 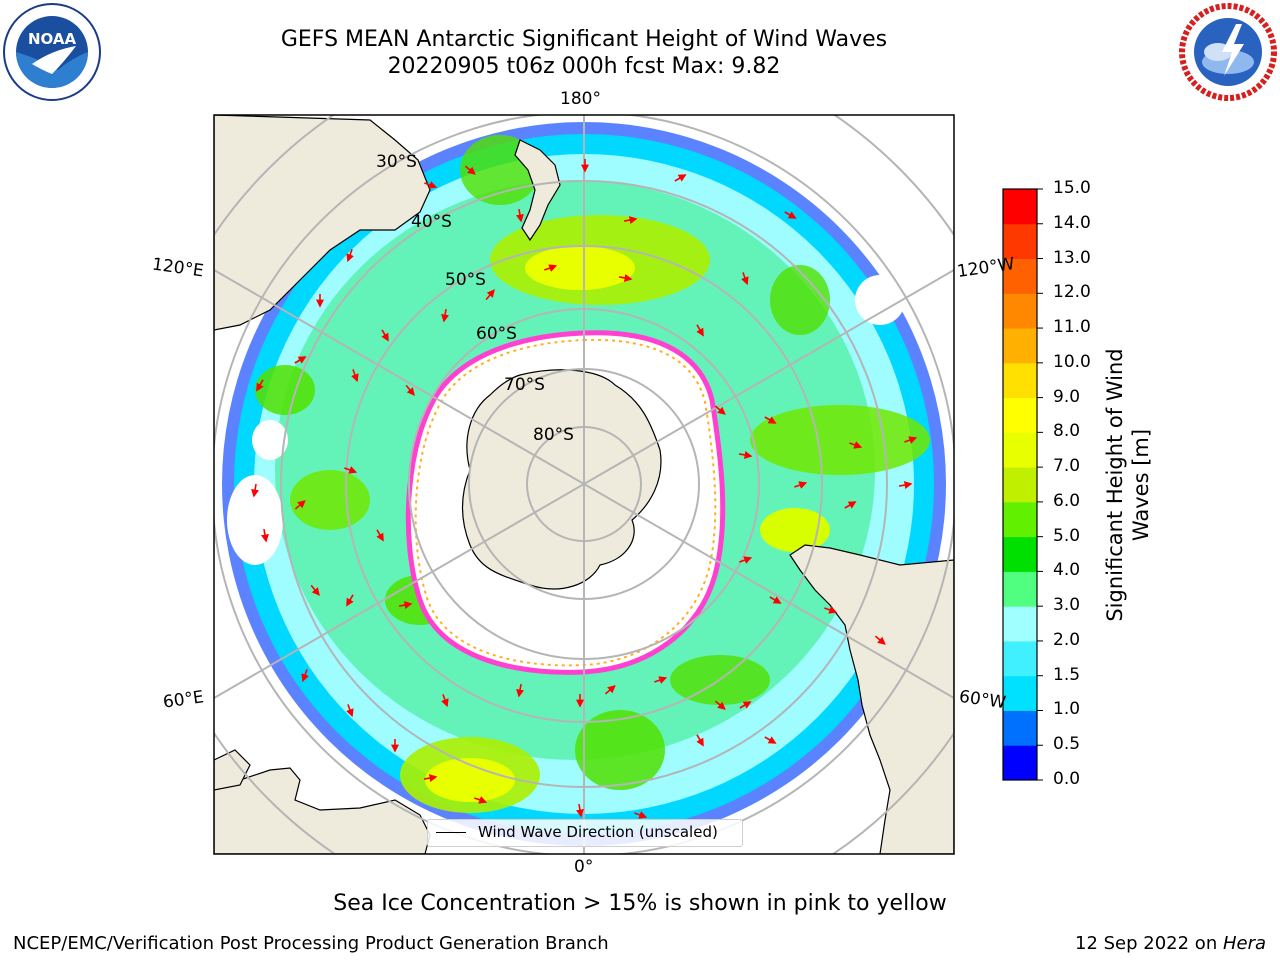 I want to click on colorbar-tick-label: 9.0, so click(x=1067, y=396).